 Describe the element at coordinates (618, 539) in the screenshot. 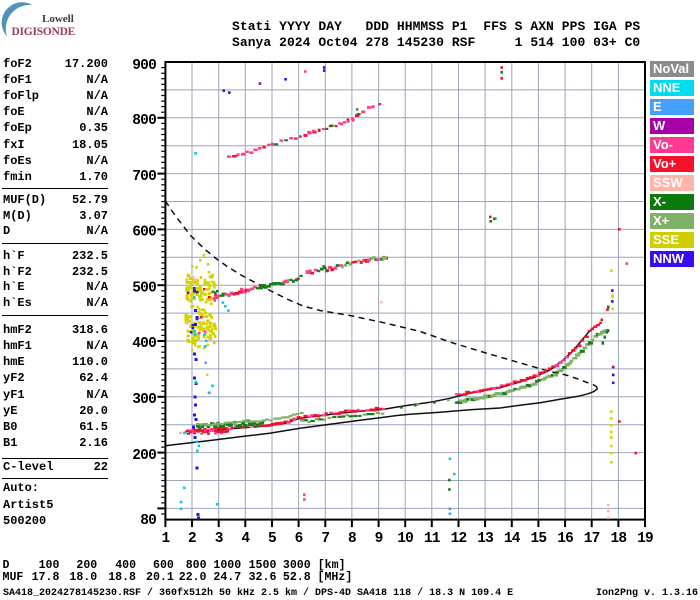

I see `svg-text: 18` at that location.